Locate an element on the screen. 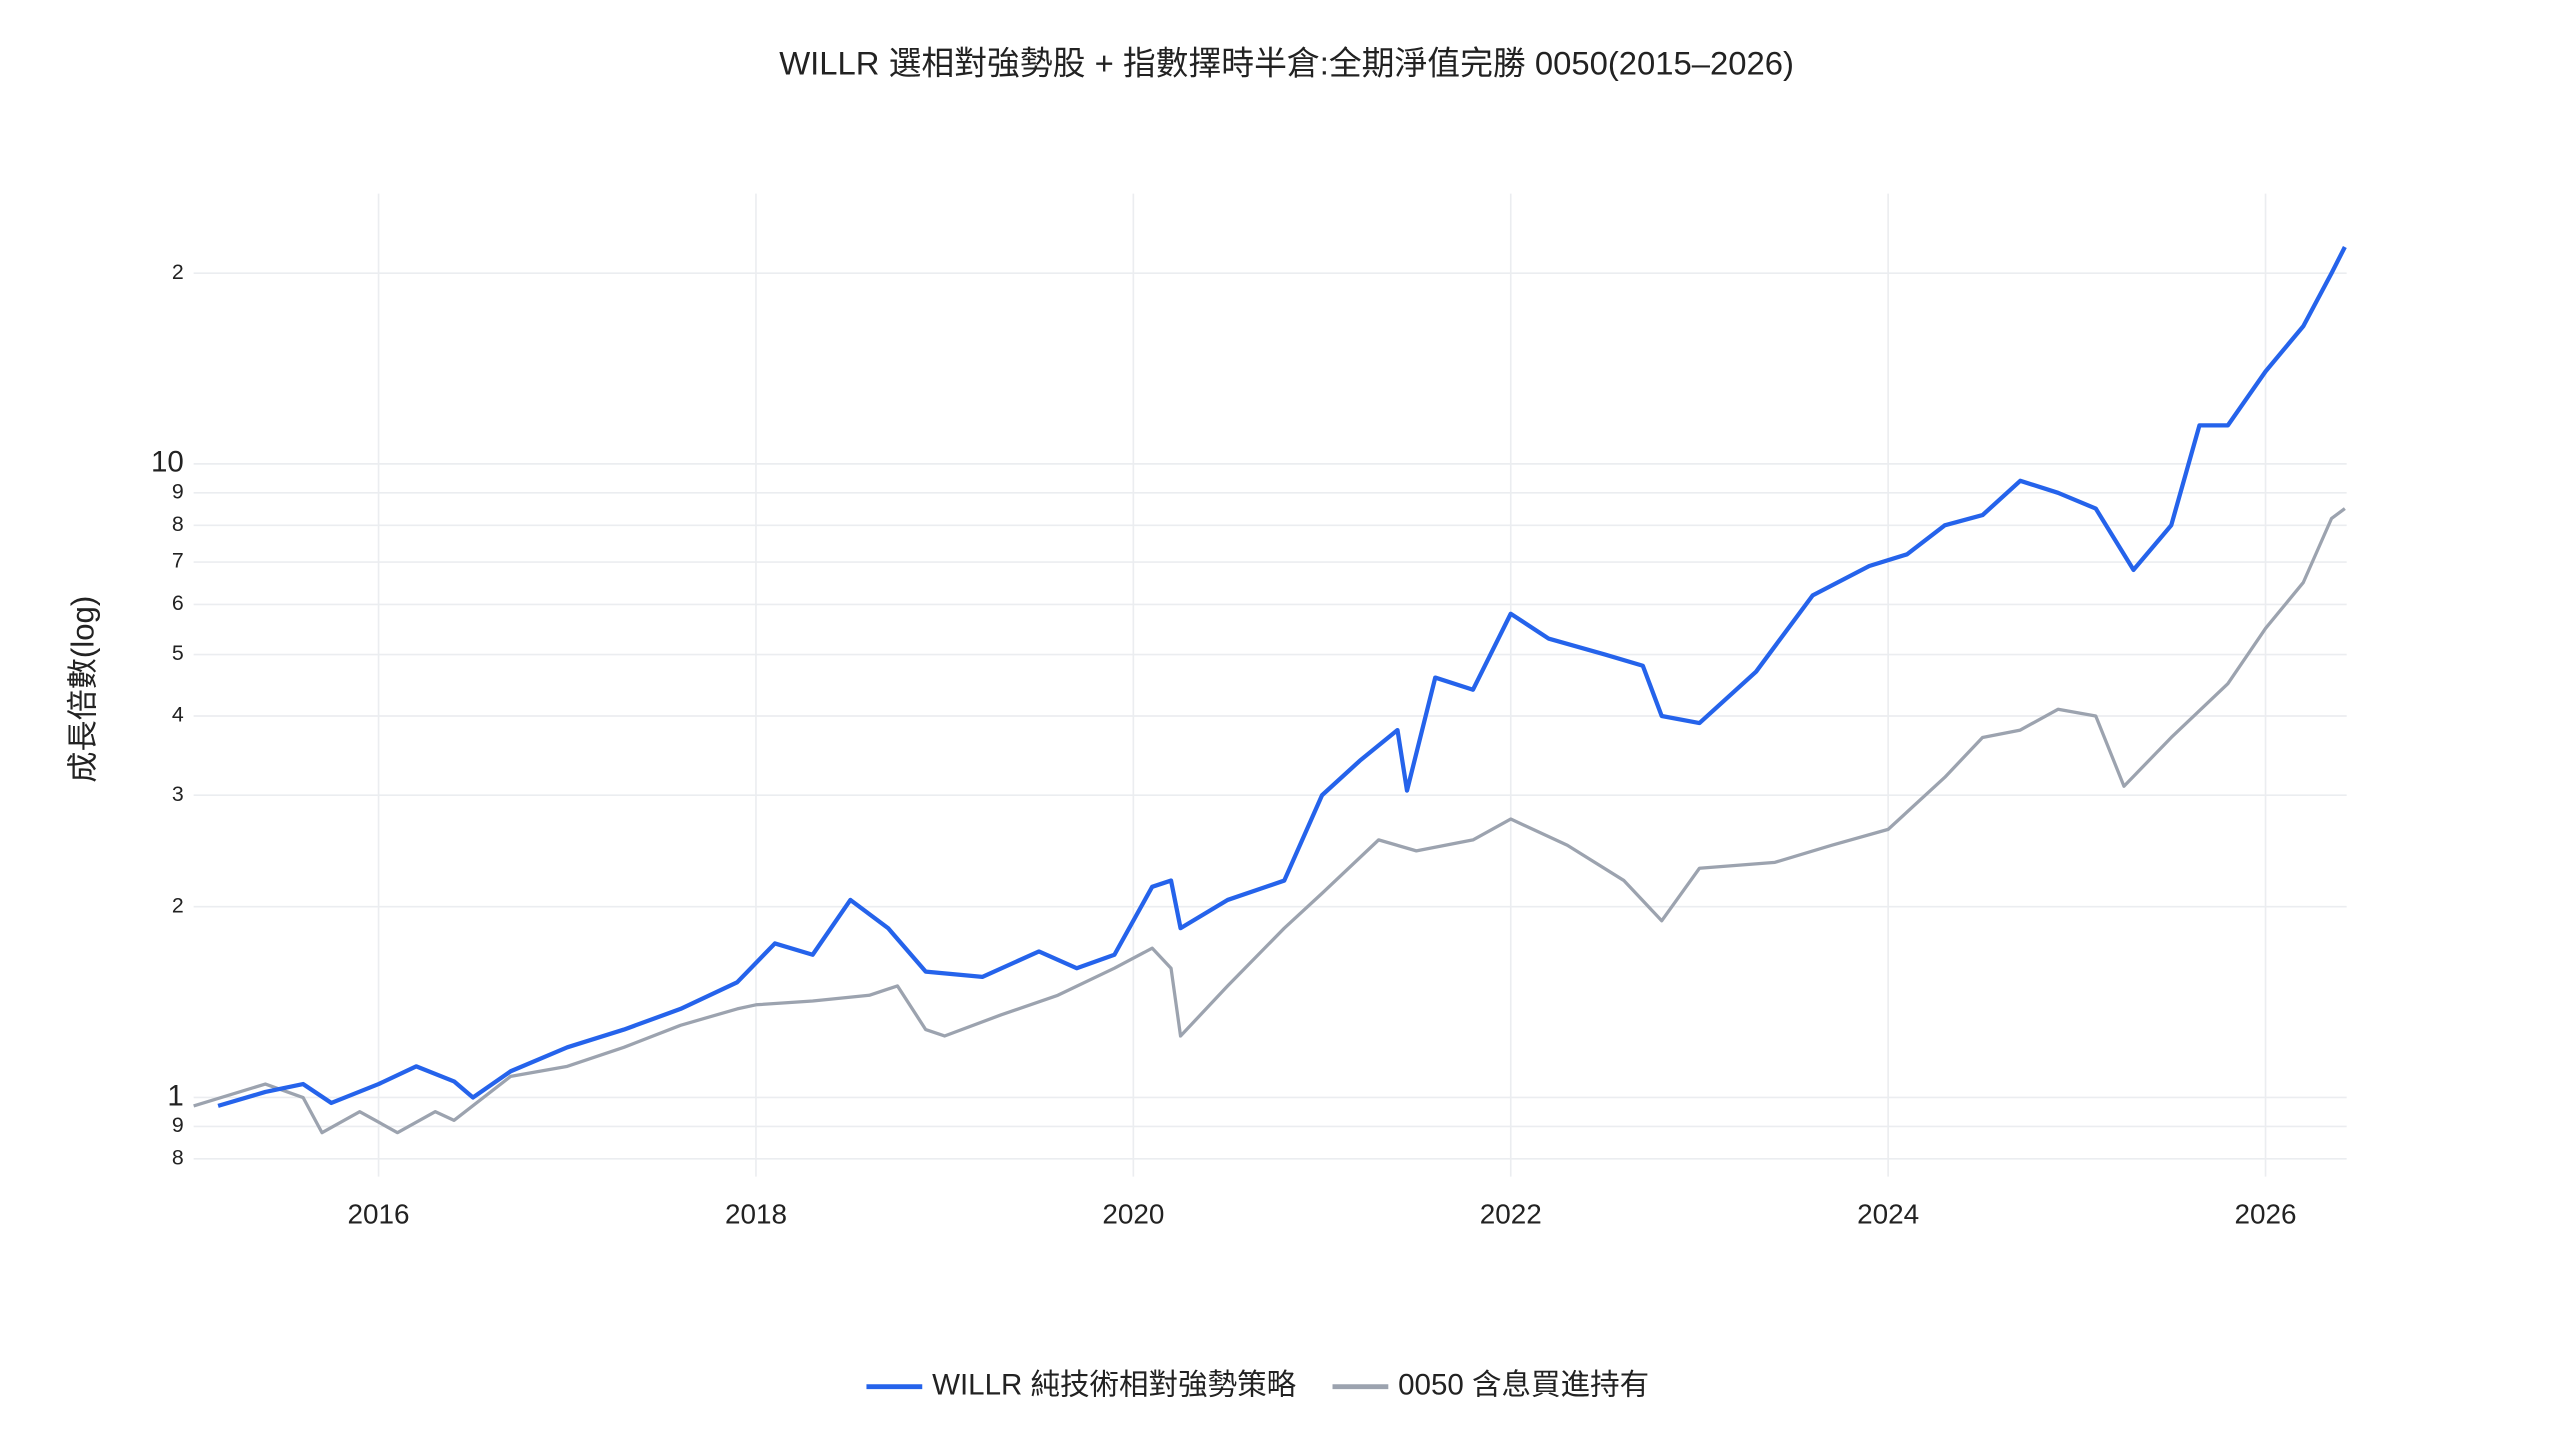 The height and width of the screenshot is (1440, 2560). legend-label: 0050 含息買進持有 is located at coordinates (1523, 1384).